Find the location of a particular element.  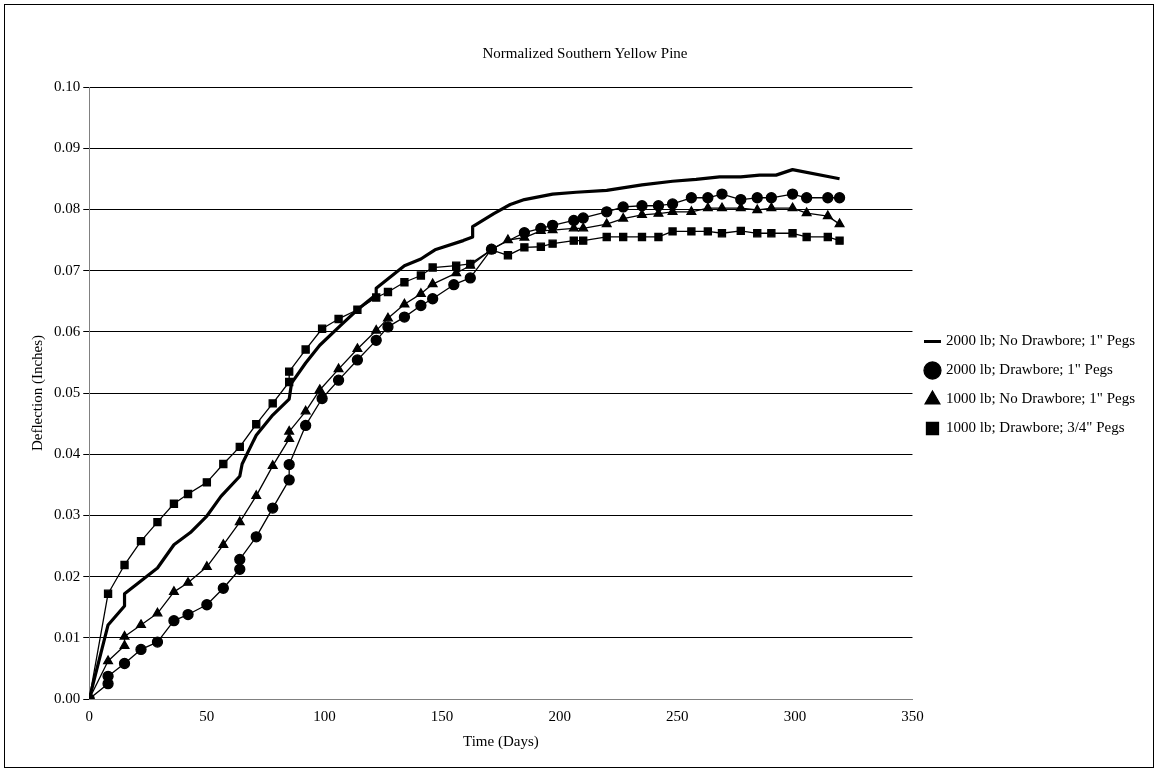

y-axis-title: Deflection (Inches) is located at coordinates (37, 393).